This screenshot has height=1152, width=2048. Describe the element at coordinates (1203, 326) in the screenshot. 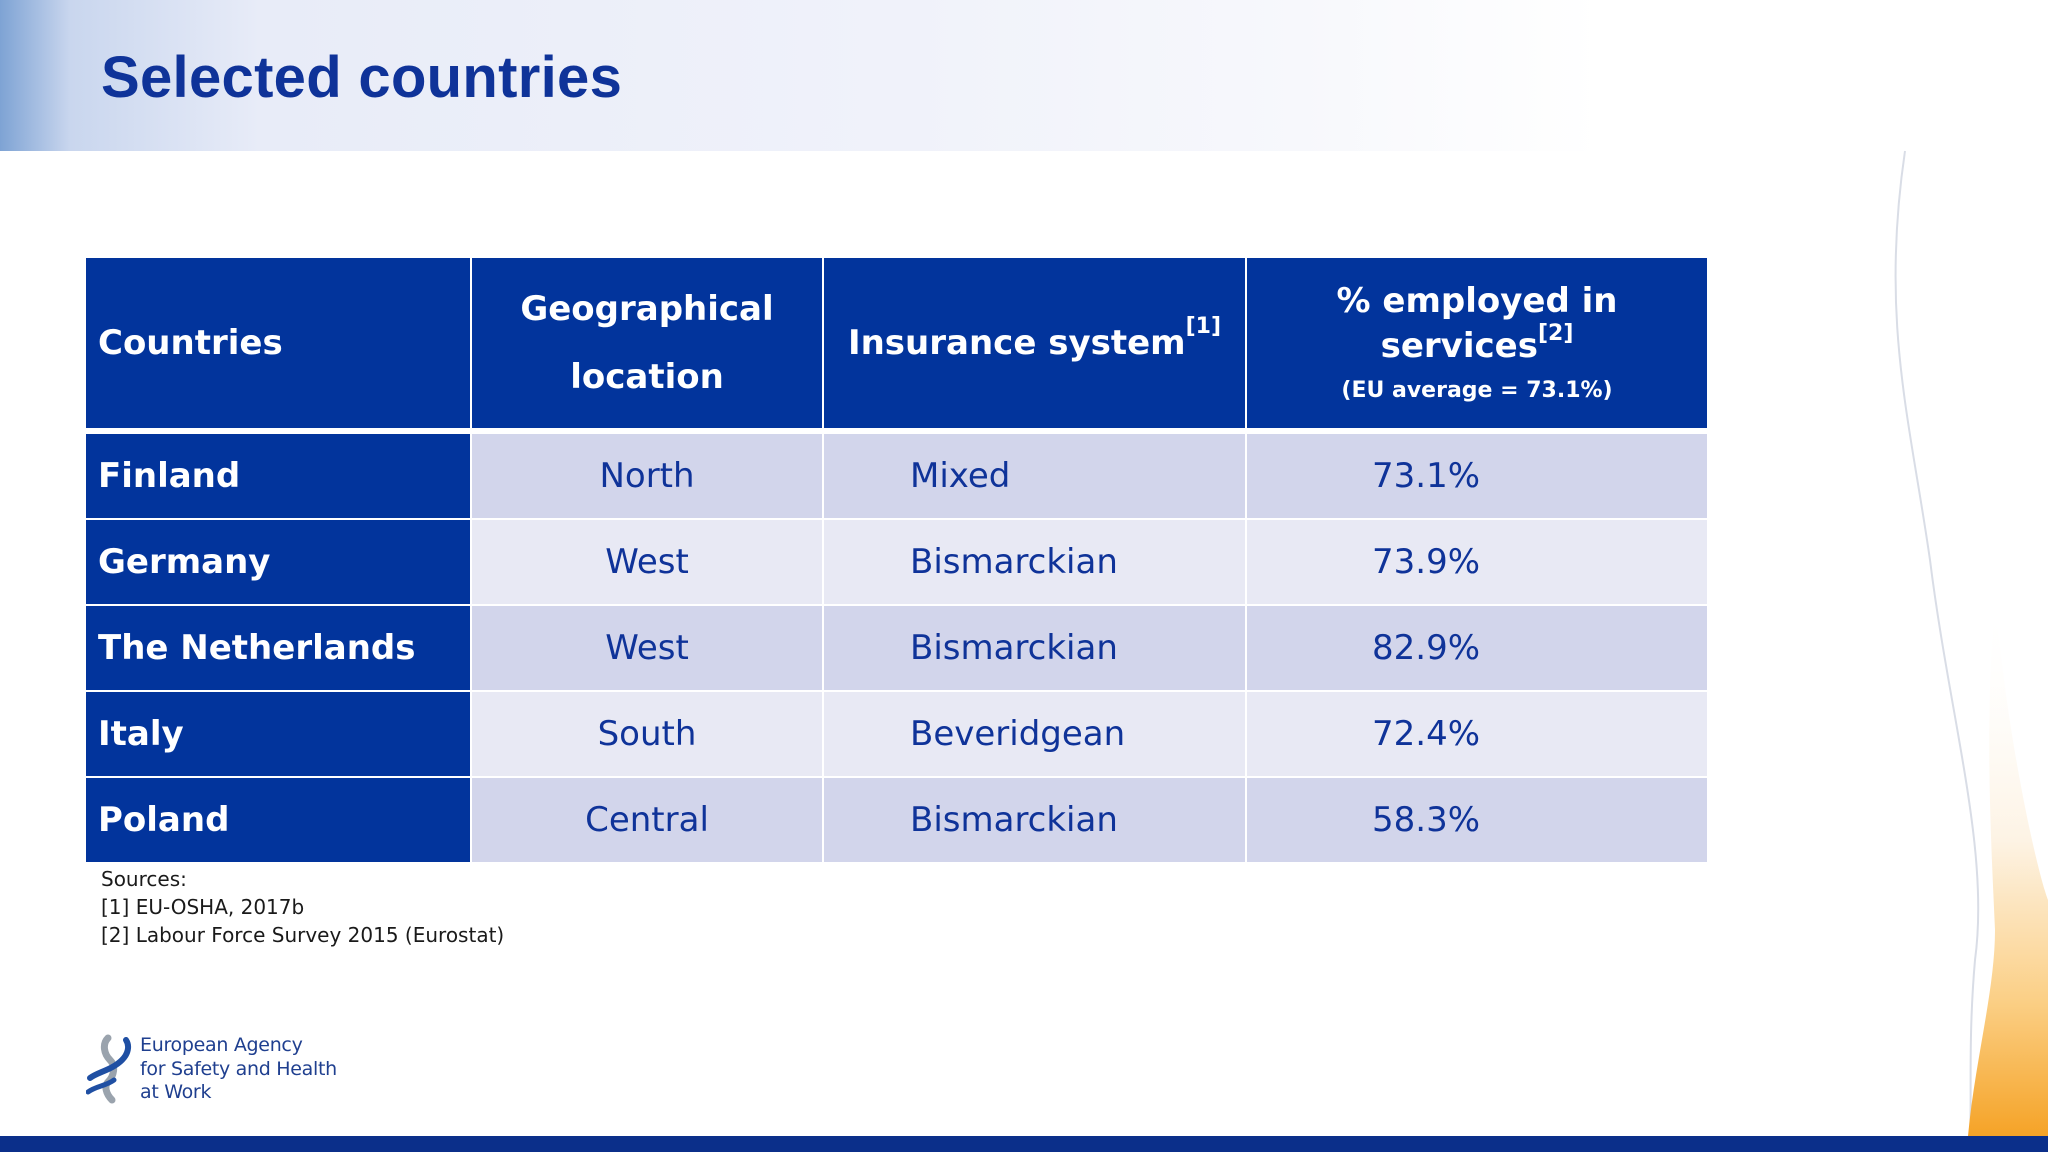

I see `header-insurance-footnote-ref: [1]` at that location.